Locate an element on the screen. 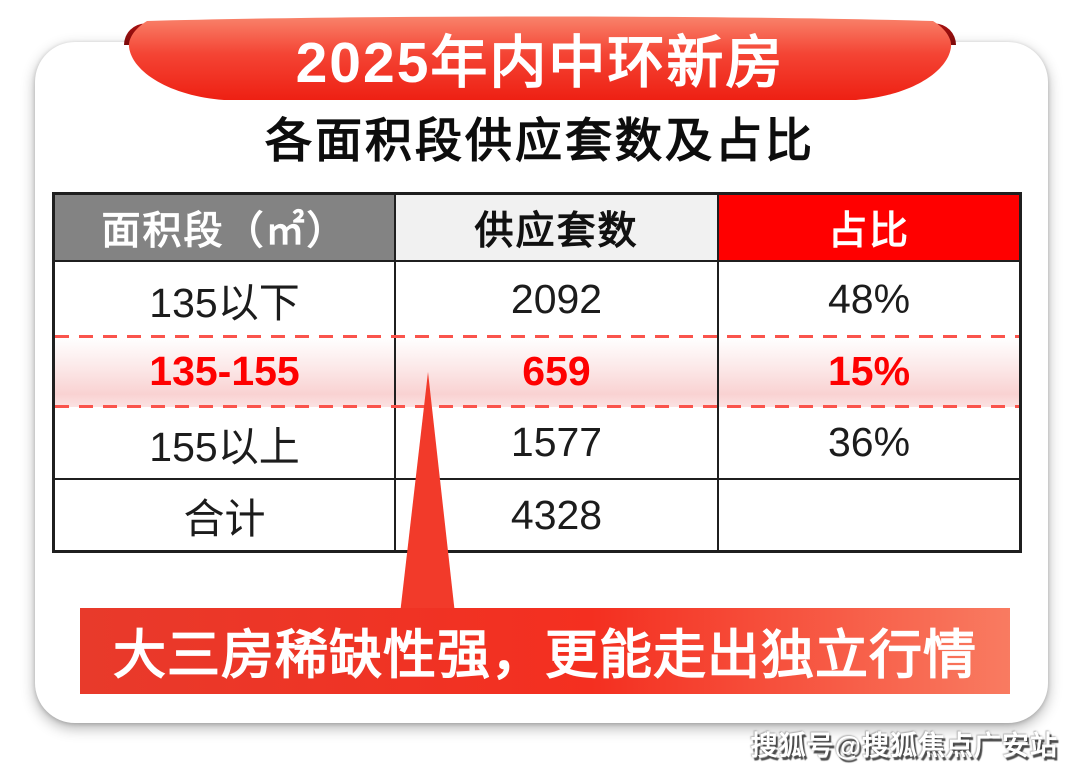 This screenshot has width=1080, height=765. highlight-dashed-border-top is located at coordinates (537, 336).